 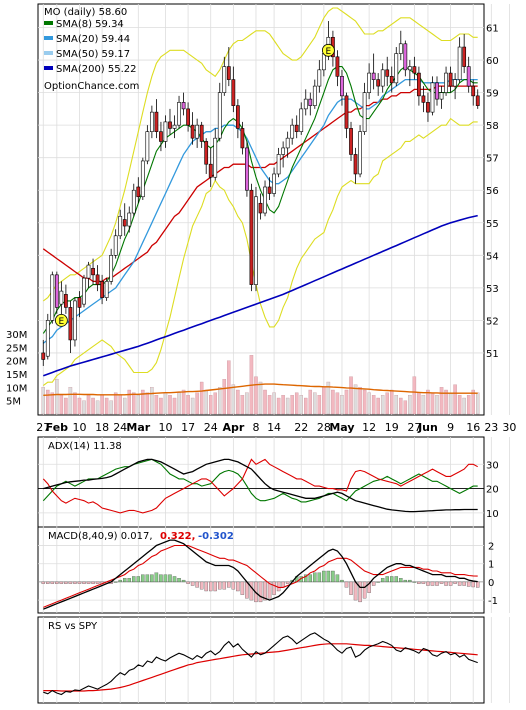 What do you see at coordinates (260, 667) in the screenshot?
I see `rs-average-line` at bounding box center [260, 667].